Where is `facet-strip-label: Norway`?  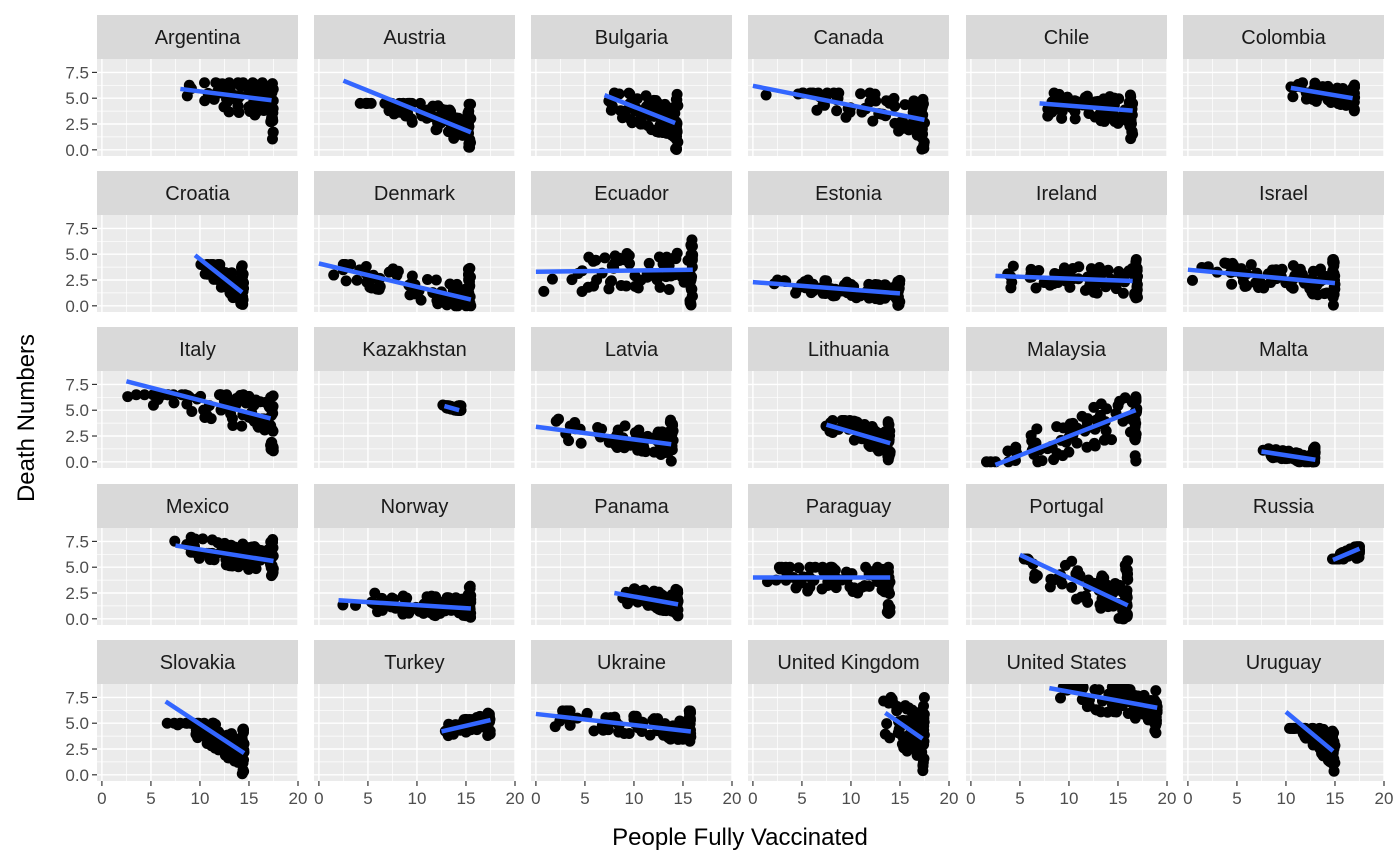
facet-strip-label: Norway is located at coordinates (415, 507).